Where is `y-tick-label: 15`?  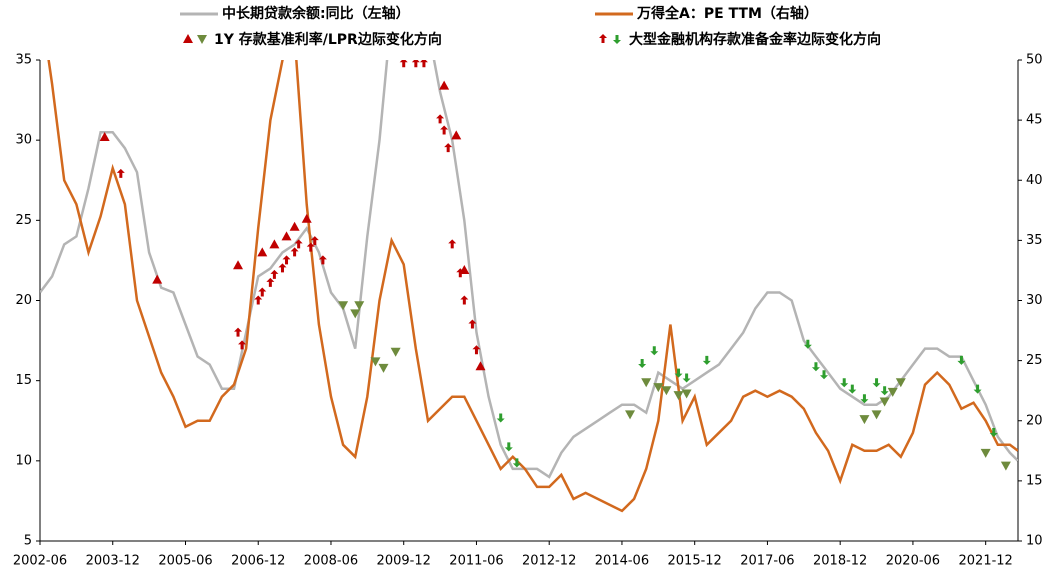 y-tick-label: 15 is located at coordinates (23, 380).